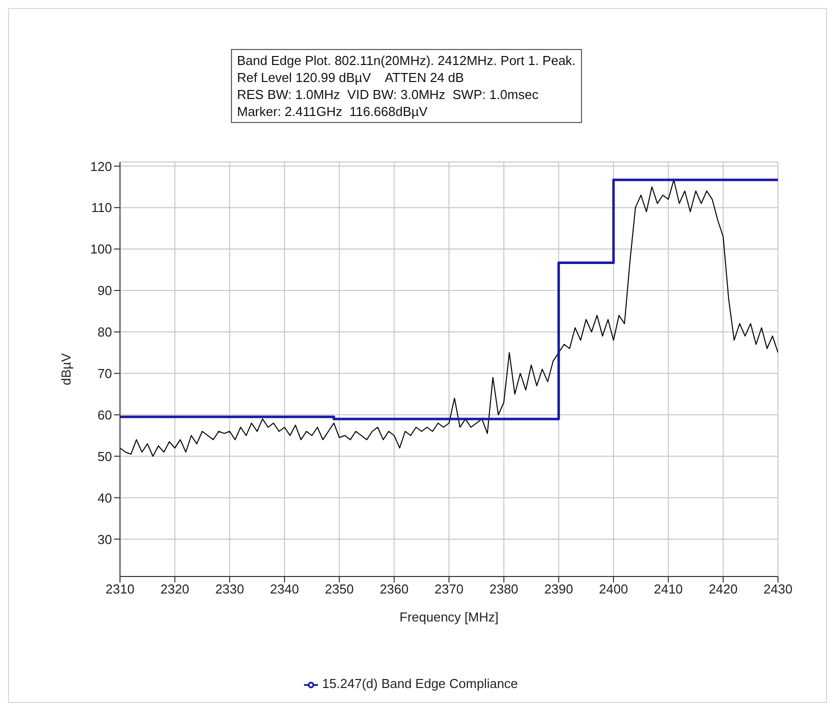  What do you see at coordinates (388, 94) in the screenshot?
I see `text: RES BW: 1.0MHz VID BW: 3.0MHz SWP: 1.0msec` at bounding box center [388, 94].